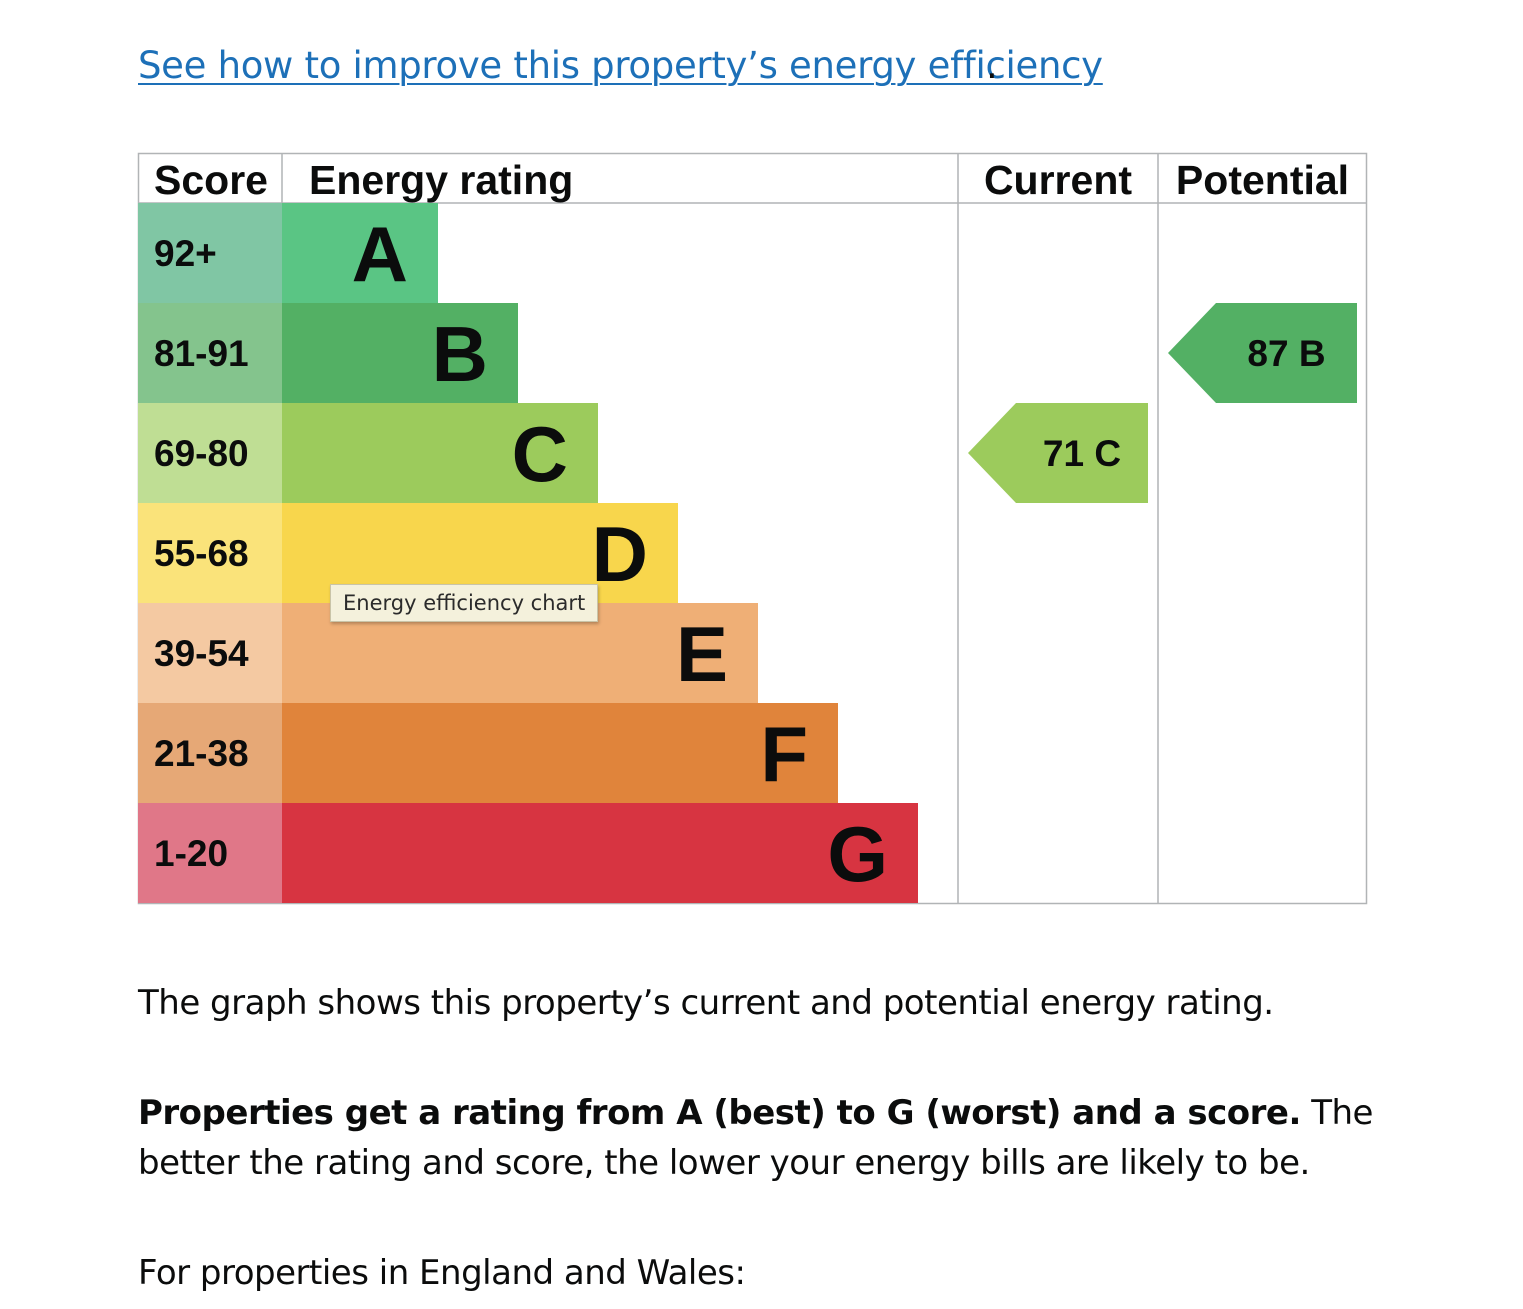  Describe the element at coordinates (464, 603) in the screenshot. I see `chart-tooltip: Energy efficiency chart` at that location.